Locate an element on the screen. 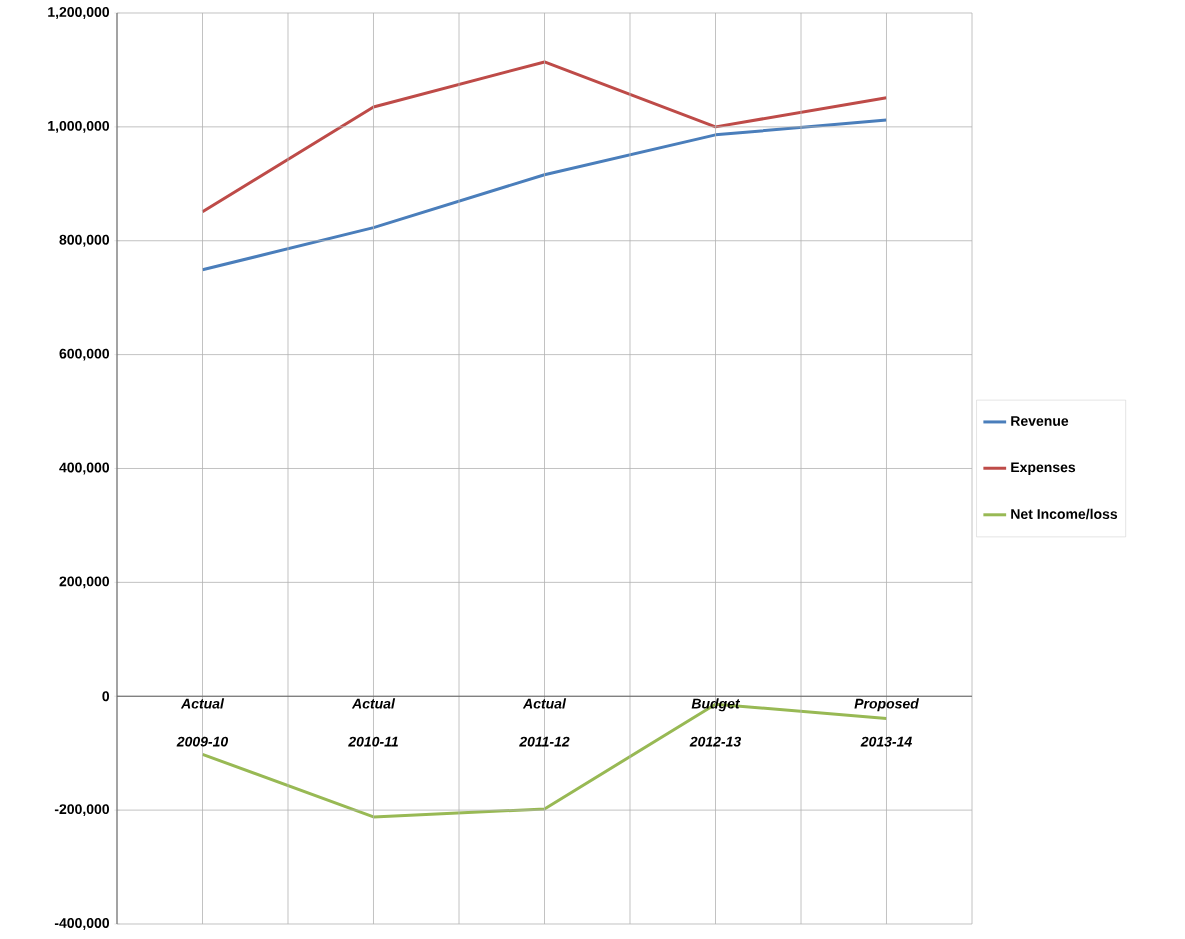 The image size is (1185, 939). category-label: Actual 2010-11 is located at coordinates (373, 722).